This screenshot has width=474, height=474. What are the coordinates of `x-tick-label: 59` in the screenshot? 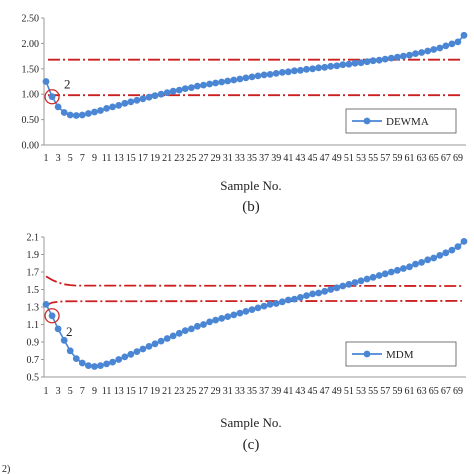 It's located at (397, 391).